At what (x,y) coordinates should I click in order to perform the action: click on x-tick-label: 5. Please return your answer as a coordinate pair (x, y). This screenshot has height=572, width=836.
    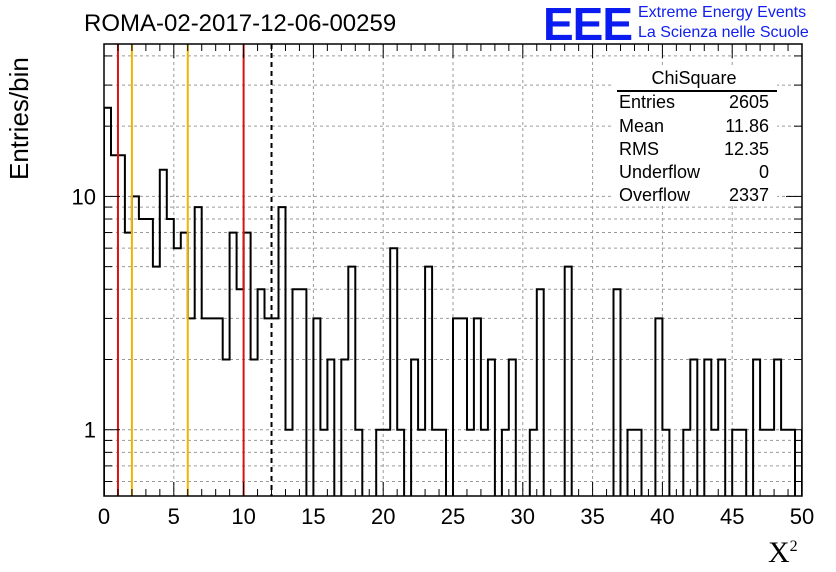
    Looking at the image, I should click on (174, 516).